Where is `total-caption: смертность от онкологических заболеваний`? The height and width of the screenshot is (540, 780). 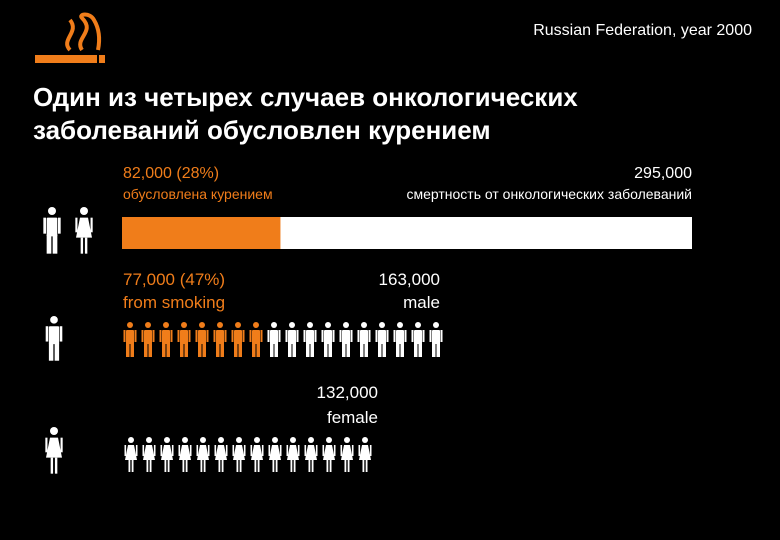
total-caption: смертность от онкологических заболеваний is located at coordinates (549, 194).